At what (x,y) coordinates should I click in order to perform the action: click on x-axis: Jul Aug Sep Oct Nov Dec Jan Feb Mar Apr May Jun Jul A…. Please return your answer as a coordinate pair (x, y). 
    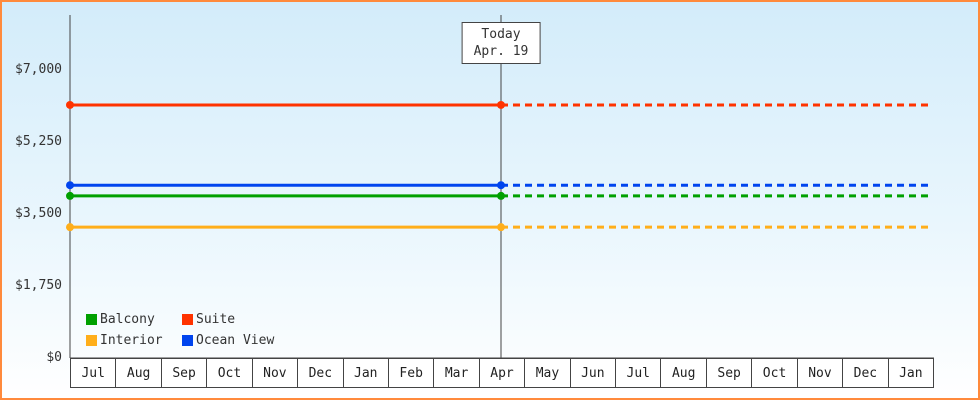
    Looking at the image, I should click on (502, 373).